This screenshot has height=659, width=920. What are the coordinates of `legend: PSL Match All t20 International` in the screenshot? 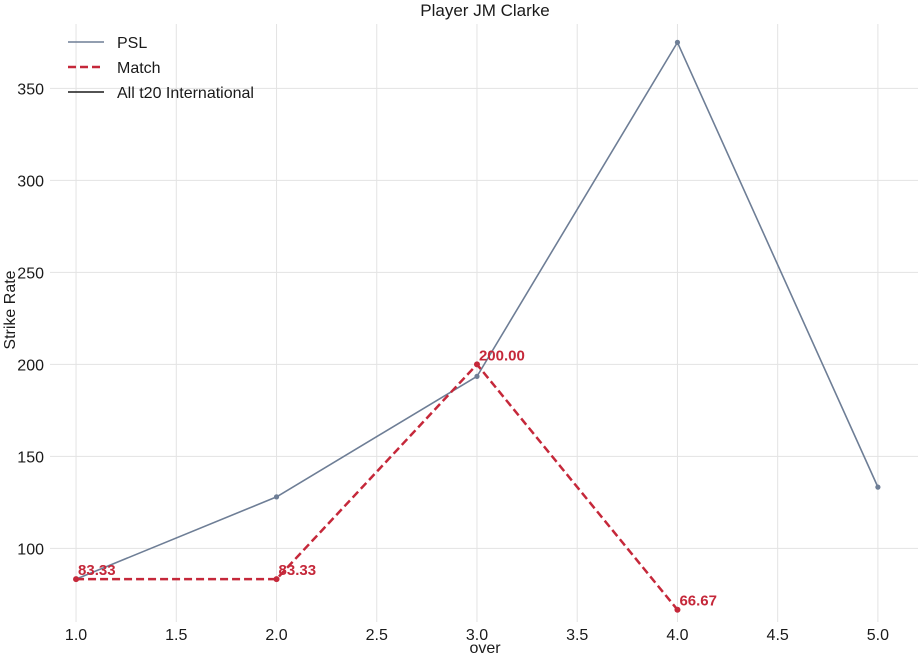 It's located at (161, 68).